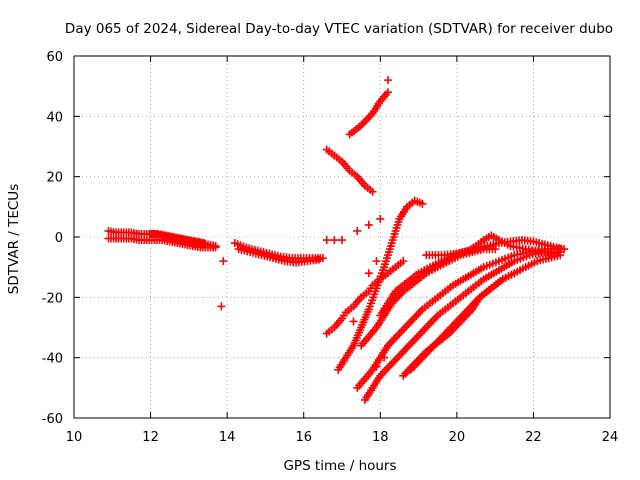 The image size is (640, 480). I want to click on series-track-o, so click(368, 113).